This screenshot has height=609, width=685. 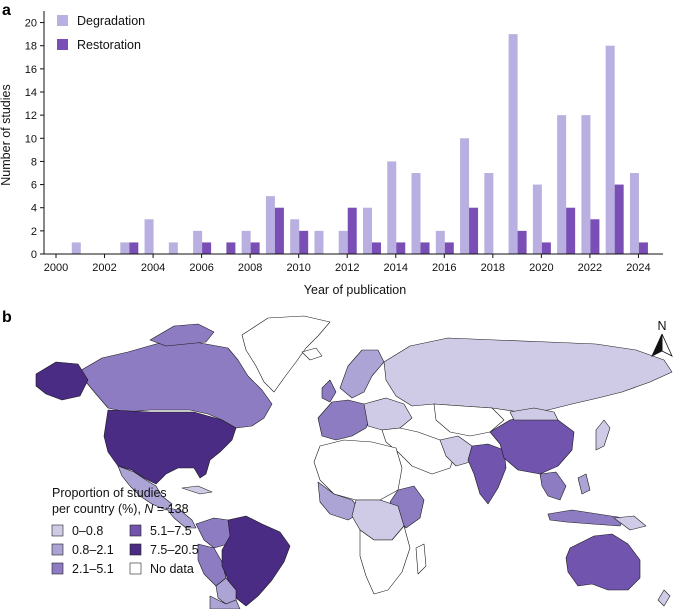 What do you see at coordinates (286, 354) in the screenshot?
I see `country-greenland` at bounding box center [286, 354].